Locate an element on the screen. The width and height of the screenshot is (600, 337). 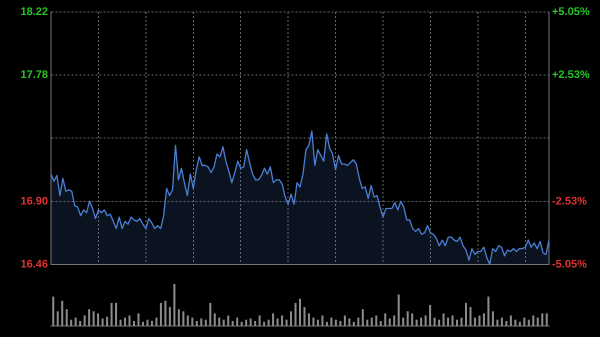
y-tick-label: 17.78 is located at coordinates (34, 75).